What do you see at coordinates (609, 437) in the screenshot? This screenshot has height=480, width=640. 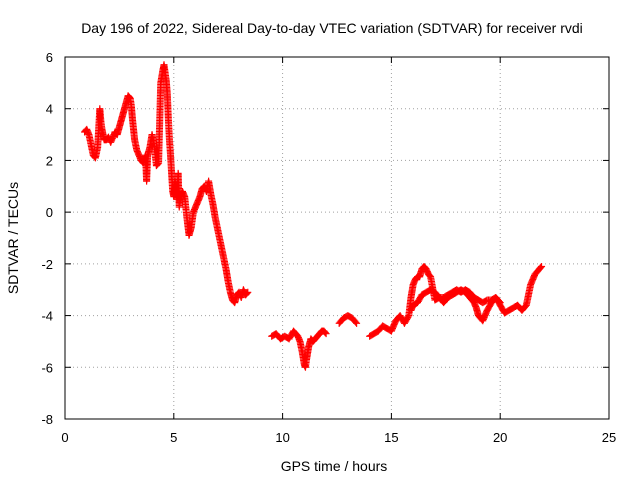 I see `x-tick-label: 25` at bounding box center [609, 437].